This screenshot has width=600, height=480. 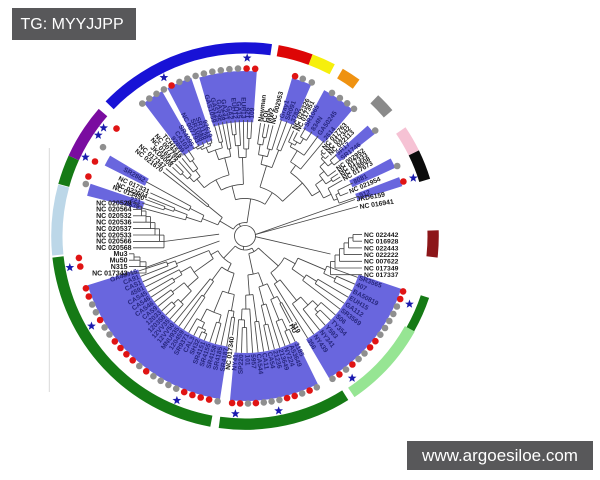 What do you see at coordinates (265, 361) in the screenshot?
I see `svg-text: CA11` at bounding box center [265, 361].